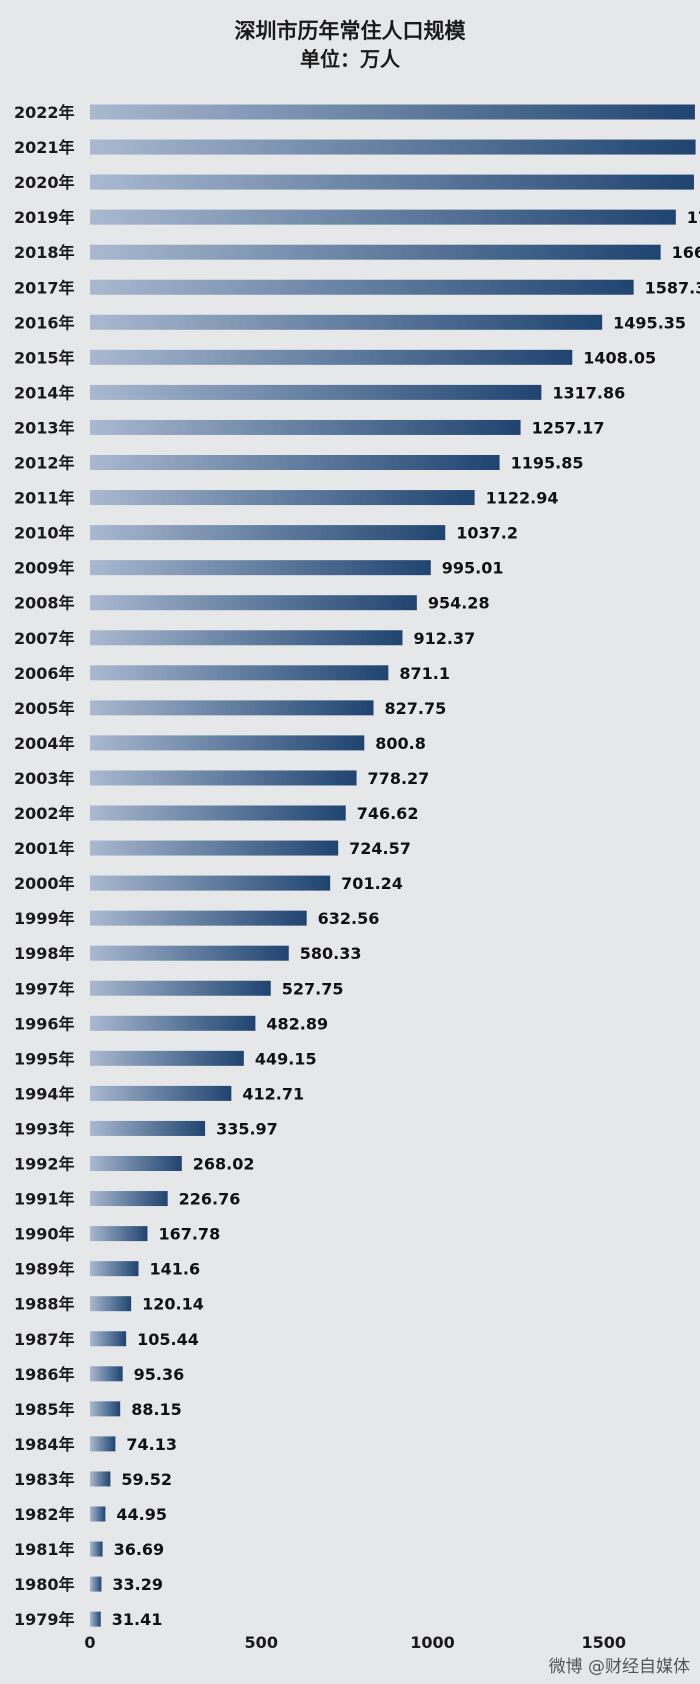 The image size is (700, 1684). What do you see at coordinates (44, 1128) in the screenshot?
I see `category-label: 1993年` at bounding box center [44, 1128].